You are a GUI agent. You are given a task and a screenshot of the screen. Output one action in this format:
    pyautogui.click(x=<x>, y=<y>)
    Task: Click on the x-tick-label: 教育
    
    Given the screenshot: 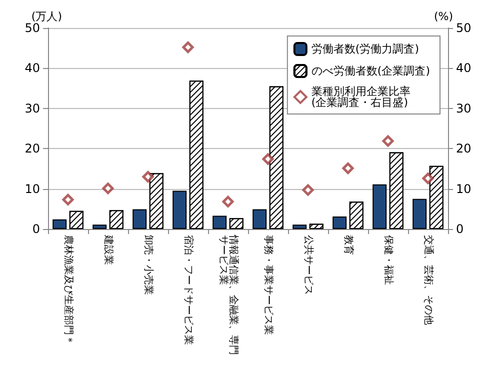 What is the action you would take?
    pyautogui.click(x=348, y=245)
    